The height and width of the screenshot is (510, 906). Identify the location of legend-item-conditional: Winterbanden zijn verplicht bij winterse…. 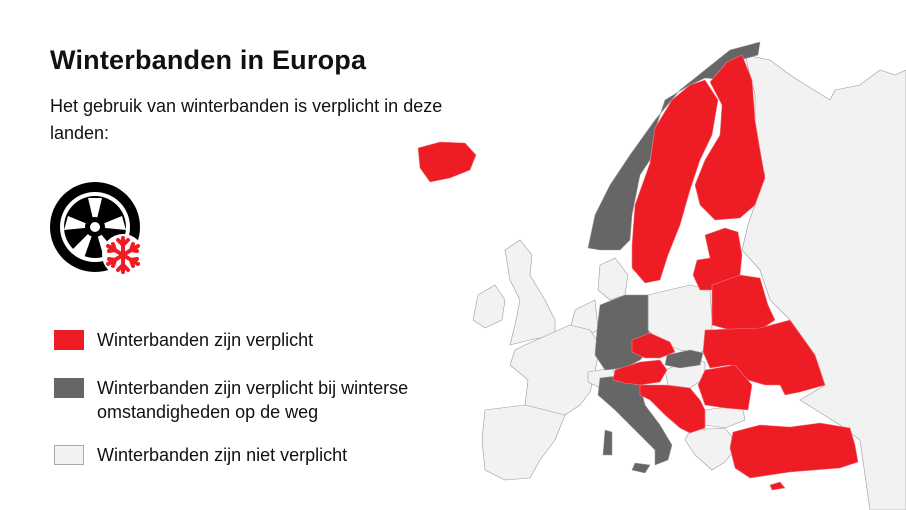
(244, 400).